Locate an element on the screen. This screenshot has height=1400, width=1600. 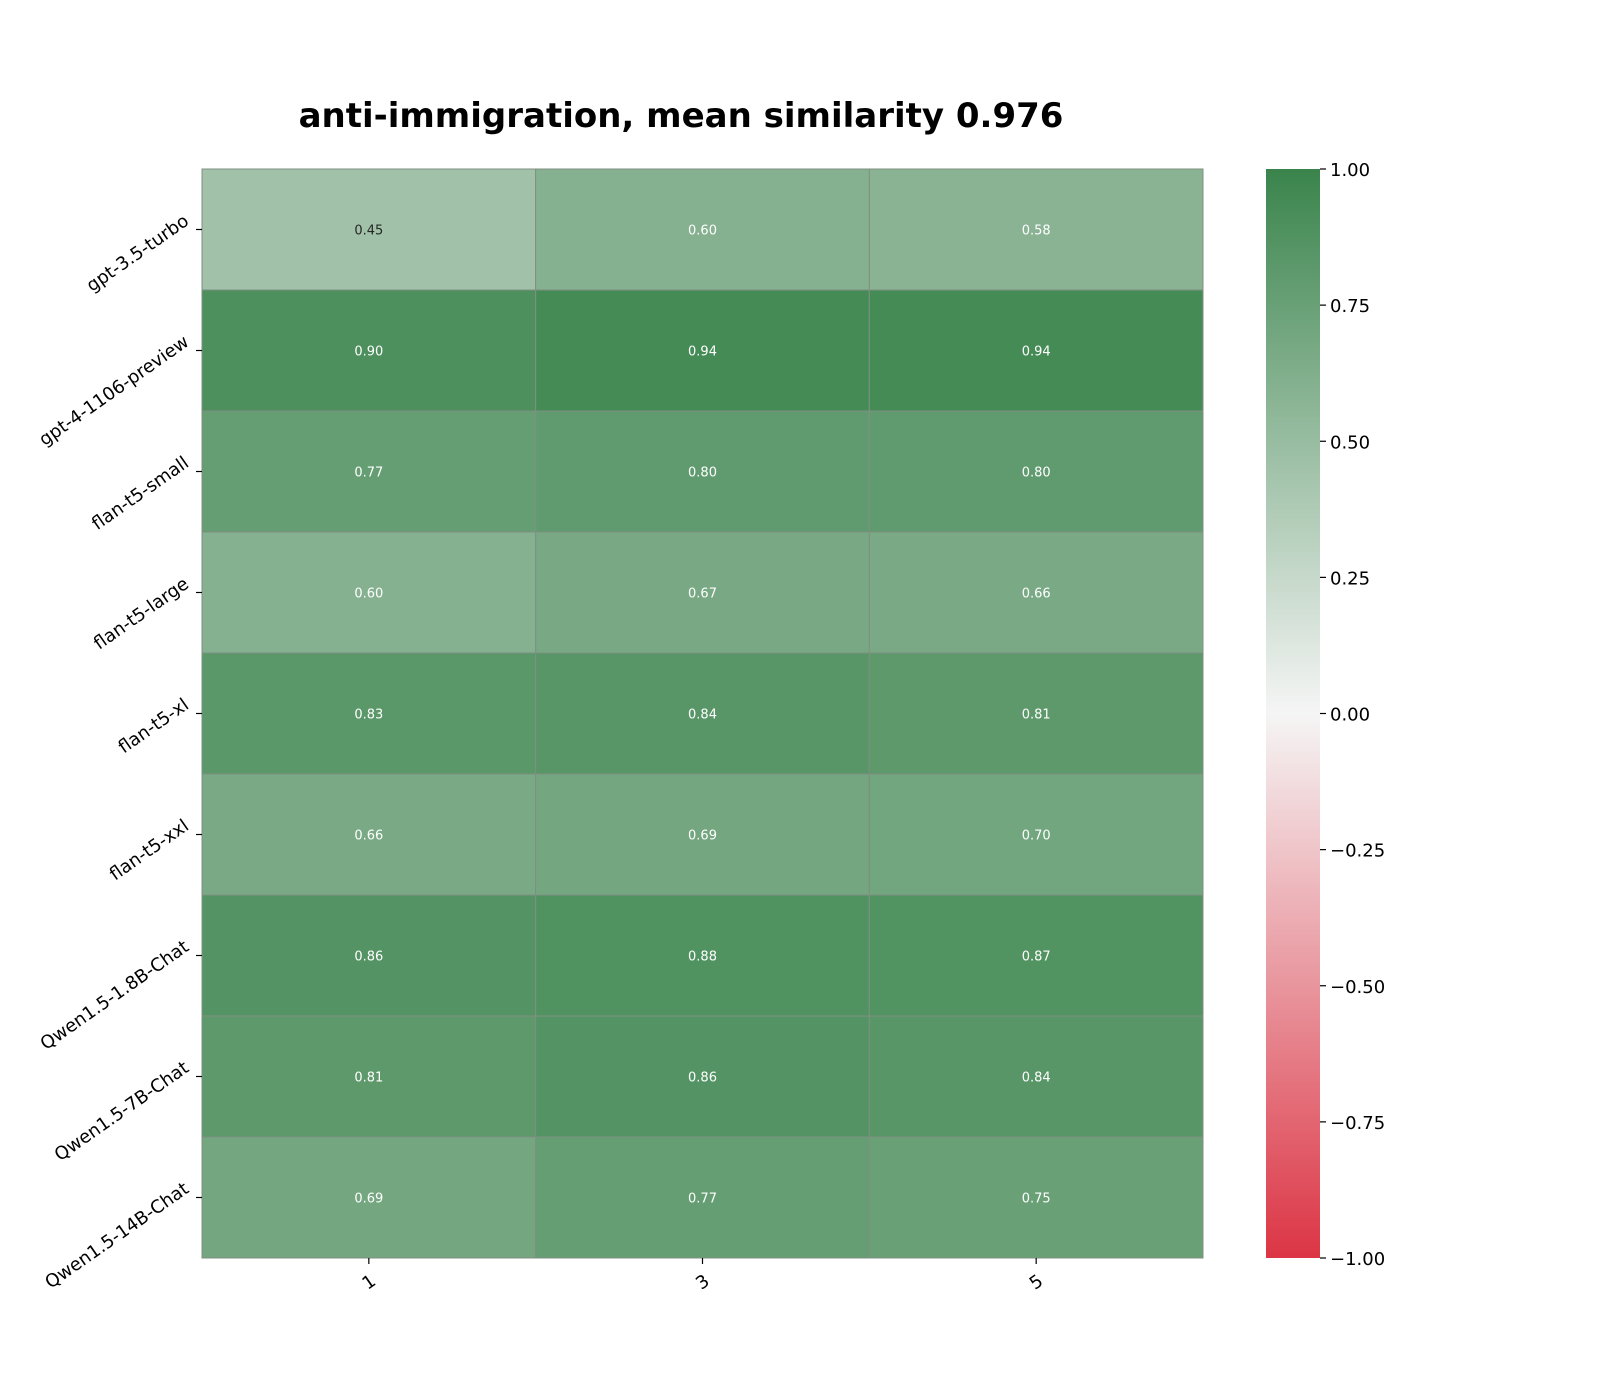
cell-value-label: 0.87 is located at coordinates (1036, 957).